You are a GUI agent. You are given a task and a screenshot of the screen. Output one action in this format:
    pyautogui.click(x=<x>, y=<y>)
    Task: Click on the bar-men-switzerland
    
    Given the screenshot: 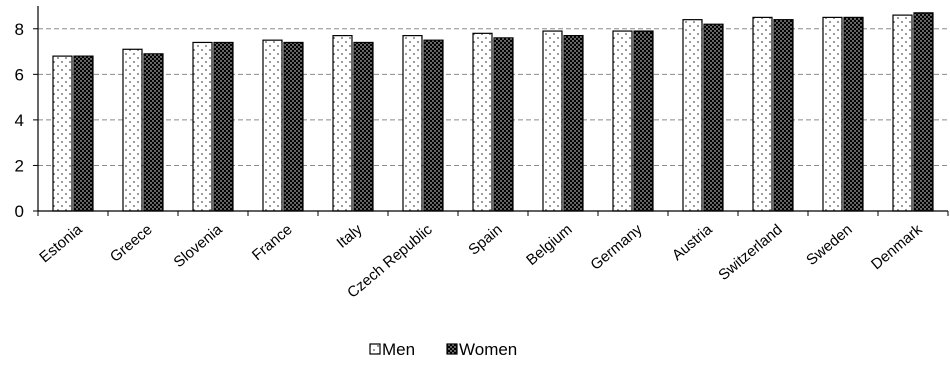 What is the action you would take?
    pyautogui.click(x=762, y=114)
    